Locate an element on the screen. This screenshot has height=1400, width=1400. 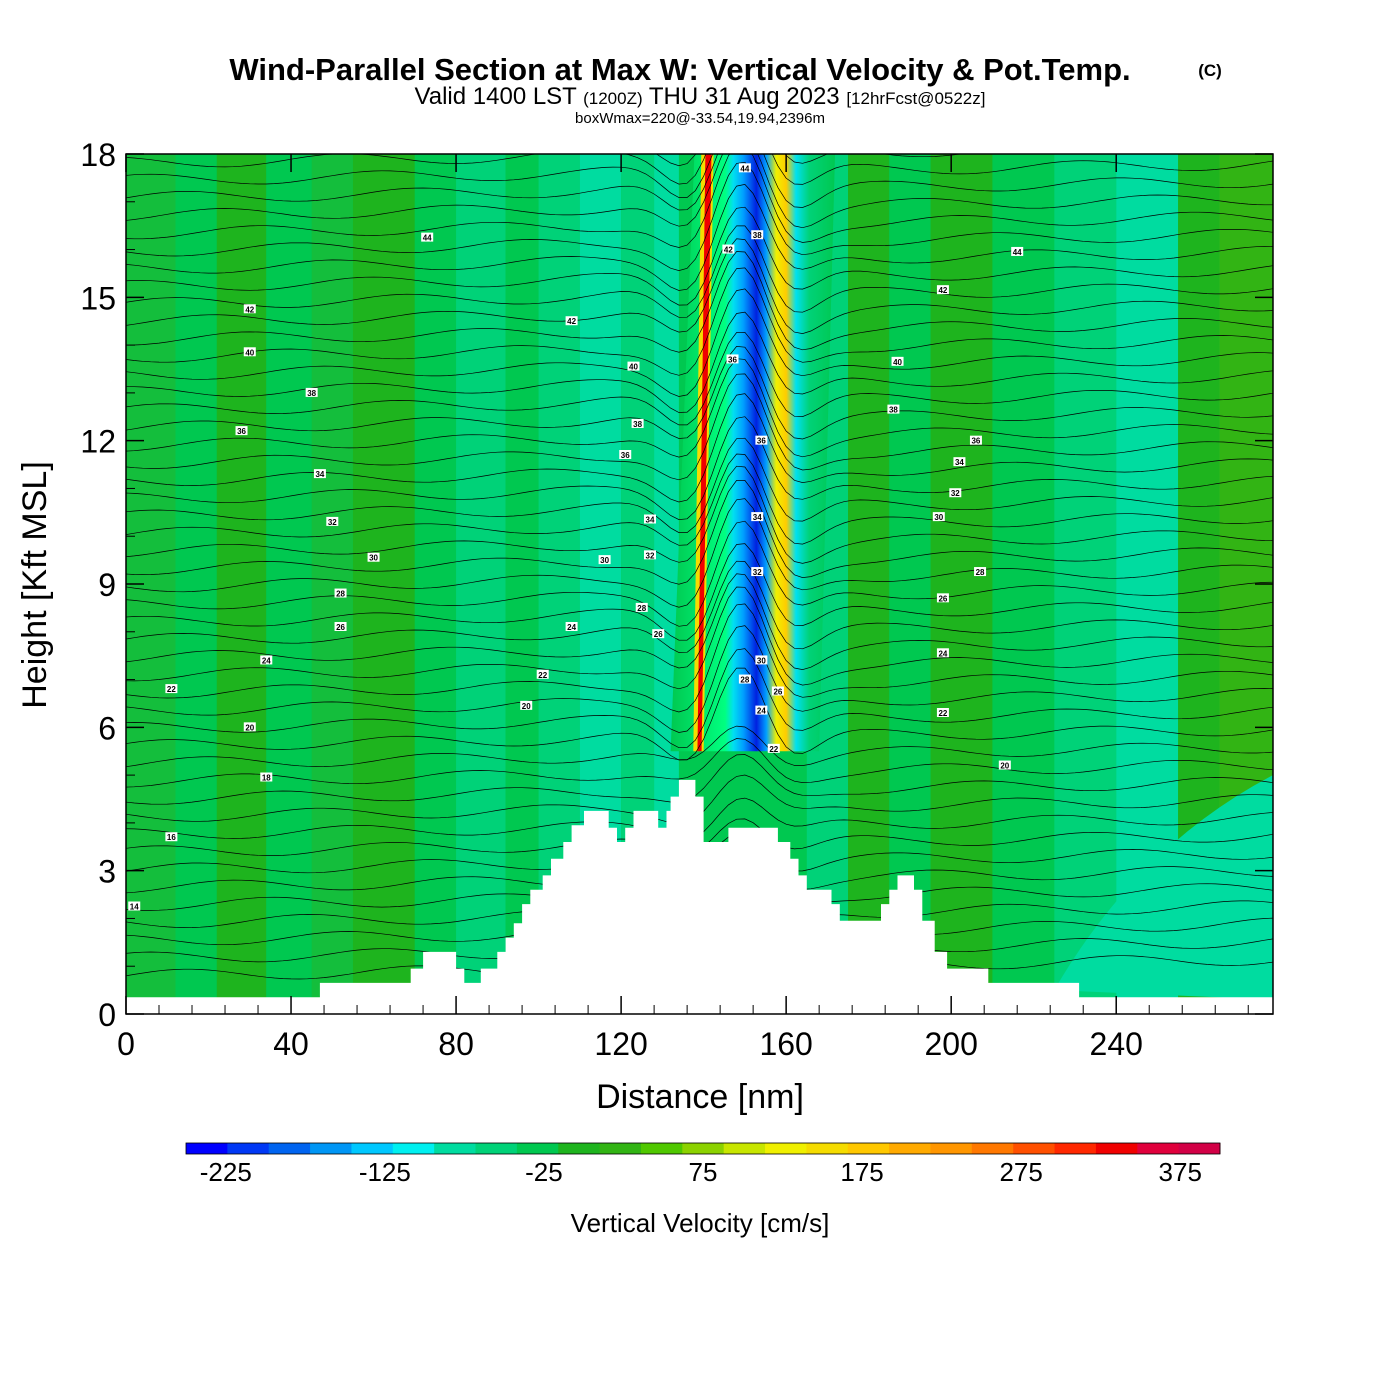
contour-label: 42 is located at coordinates (942, 290).